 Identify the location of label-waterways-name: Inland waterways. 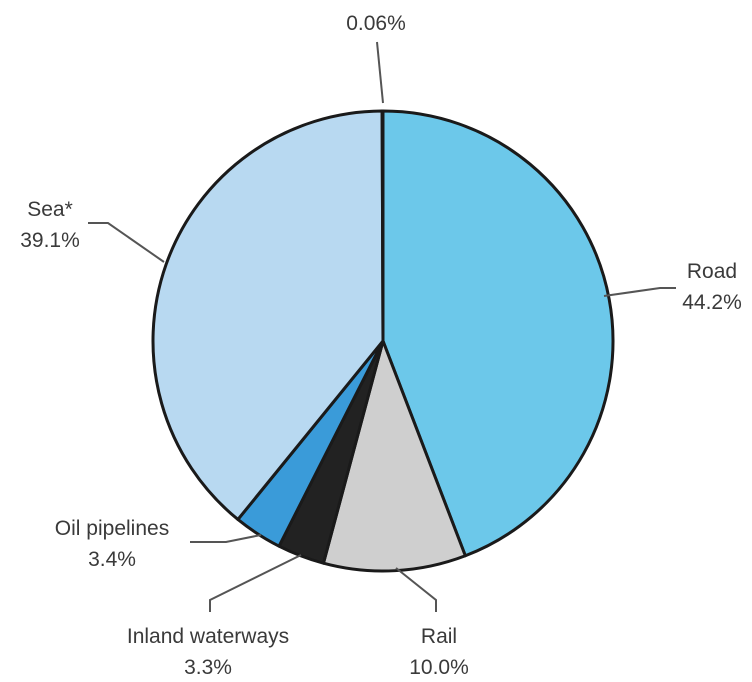
(208, 636).